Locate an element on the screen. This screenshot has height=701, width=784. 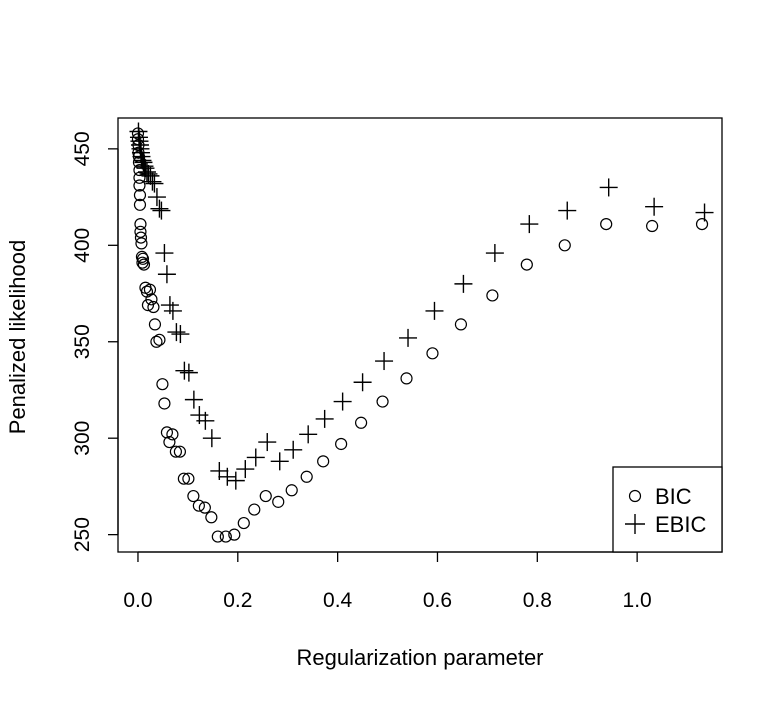
x-tick-label: 0.2 is located at coordinates (237, 600).